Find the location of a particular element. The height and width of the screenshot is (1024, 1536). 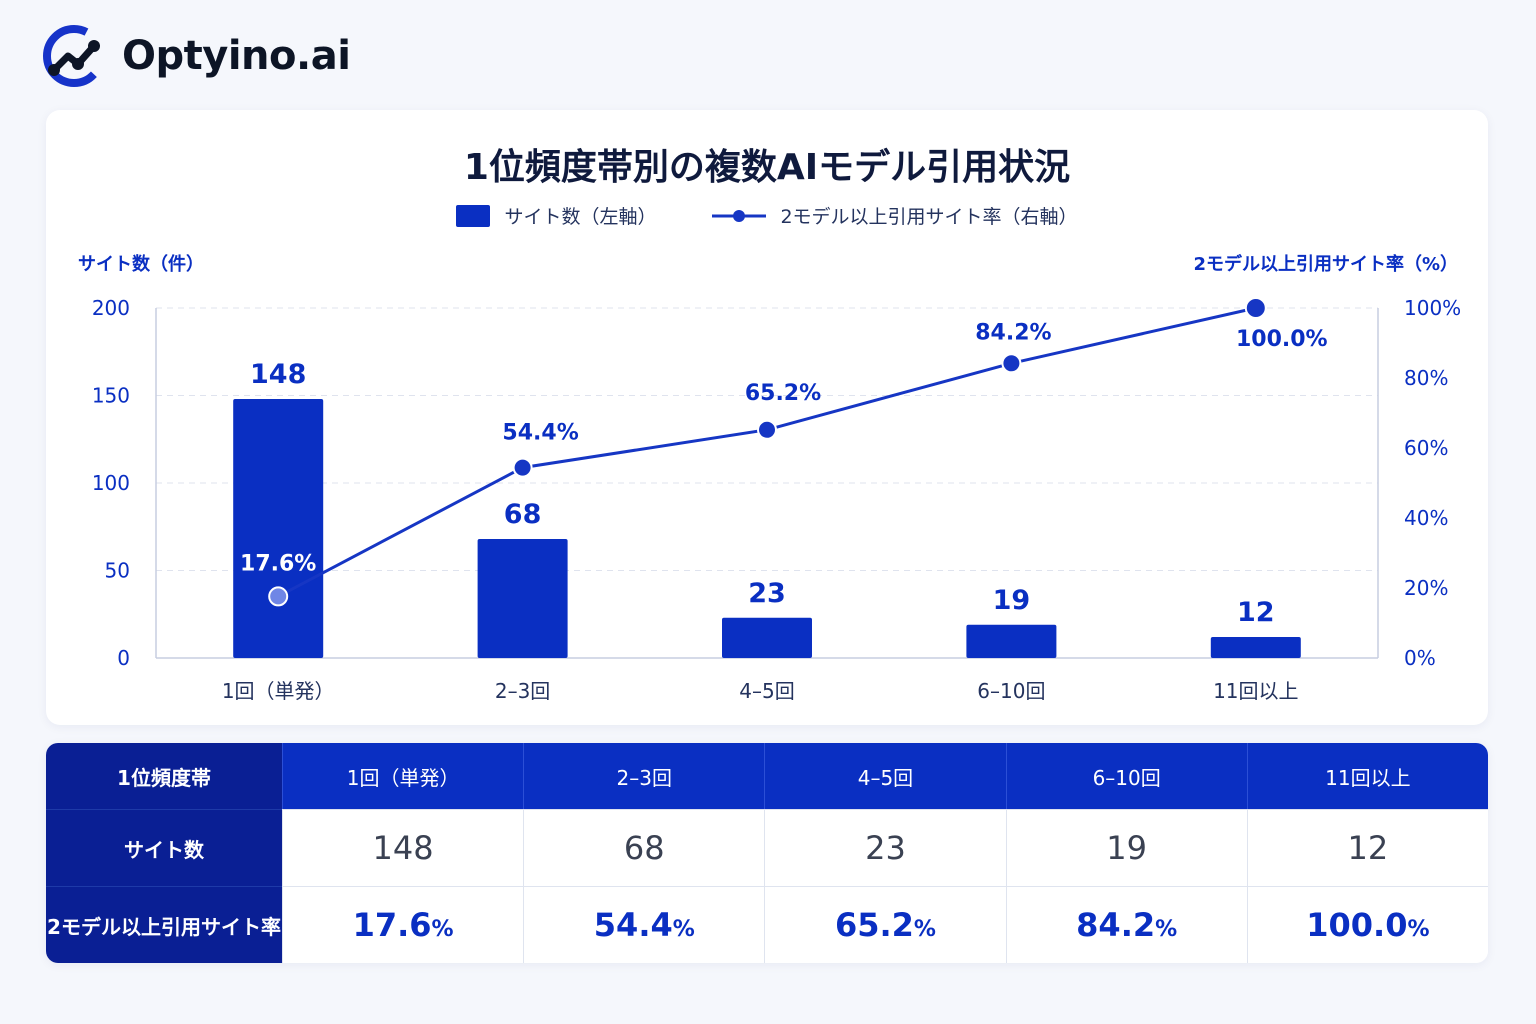

table-header-row: 1位頻度帯 1回（単発） 2–3回 4–5回 6–10回 11回以上 is located at coordinates (767, 776).